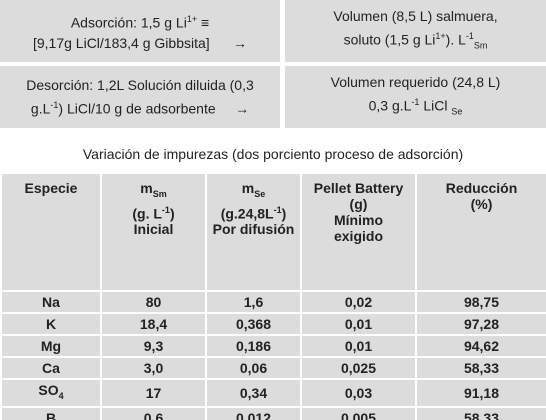 This screenshot has width=546, height=420. What do you see at coordinates (358, 368) in the screenshot?
I see `data-cell: 0,025` at bounding box center [358, 368].